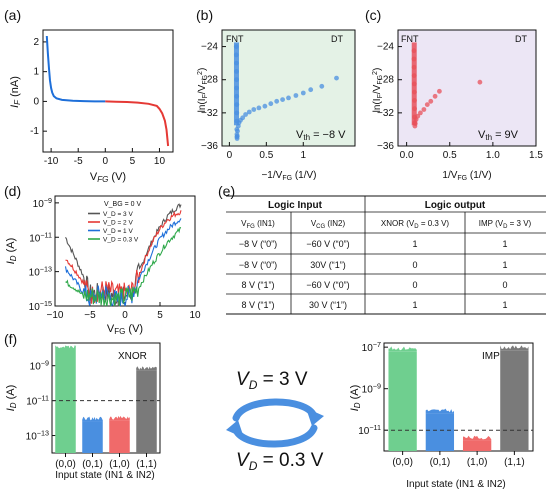 The image size is (550, 495). I want to click on table-col-header: XNOR (VD = 0.3 V), so click(415, 224).